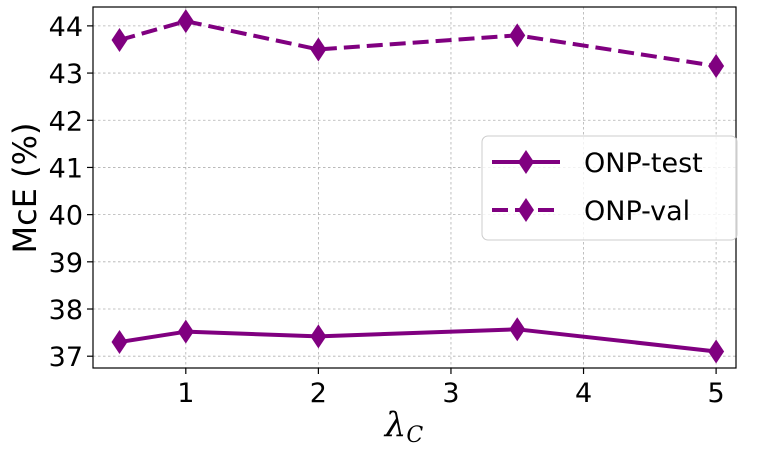 This screenshot has height=452, width=761. What do you see at coordinates (66, 27) in the screenshot?
I see `y-tick-label-7: 44` at bounding box center [66, 27].